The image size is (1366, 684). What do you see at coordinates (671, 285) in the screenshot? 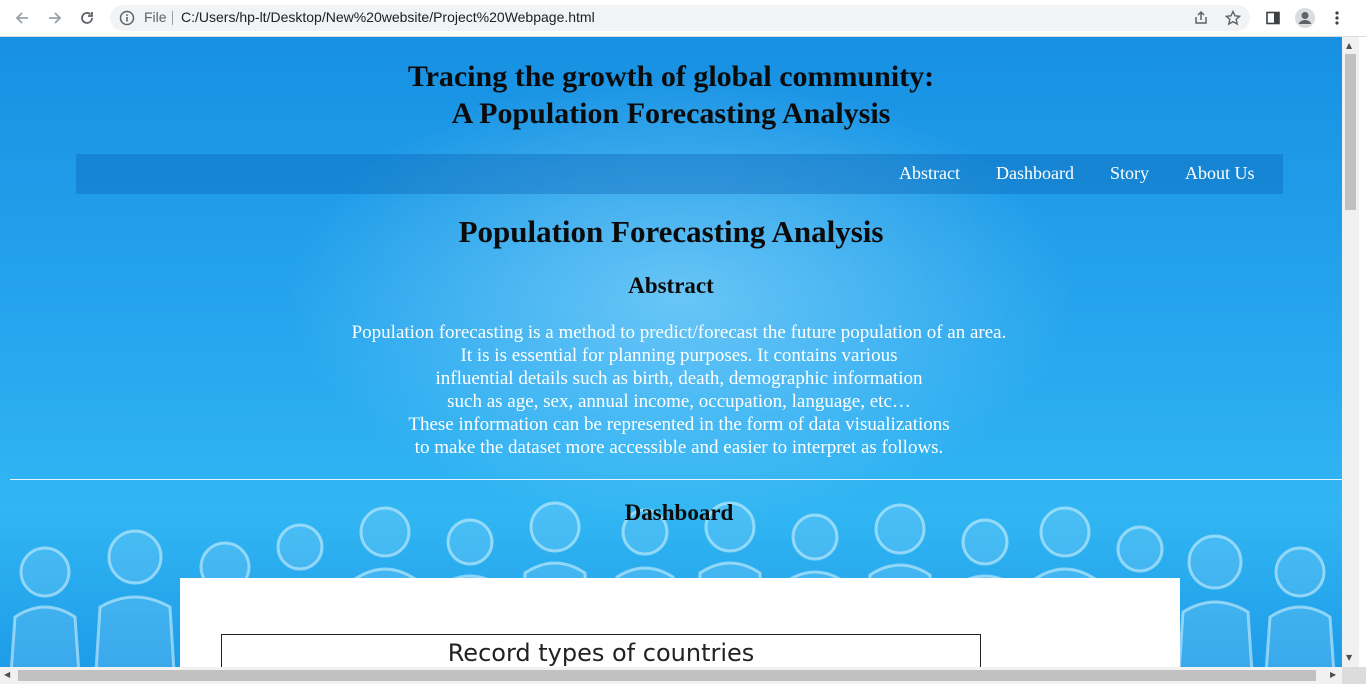
I see `abstract-heading: Abstract` at bounding box center [671, 285].